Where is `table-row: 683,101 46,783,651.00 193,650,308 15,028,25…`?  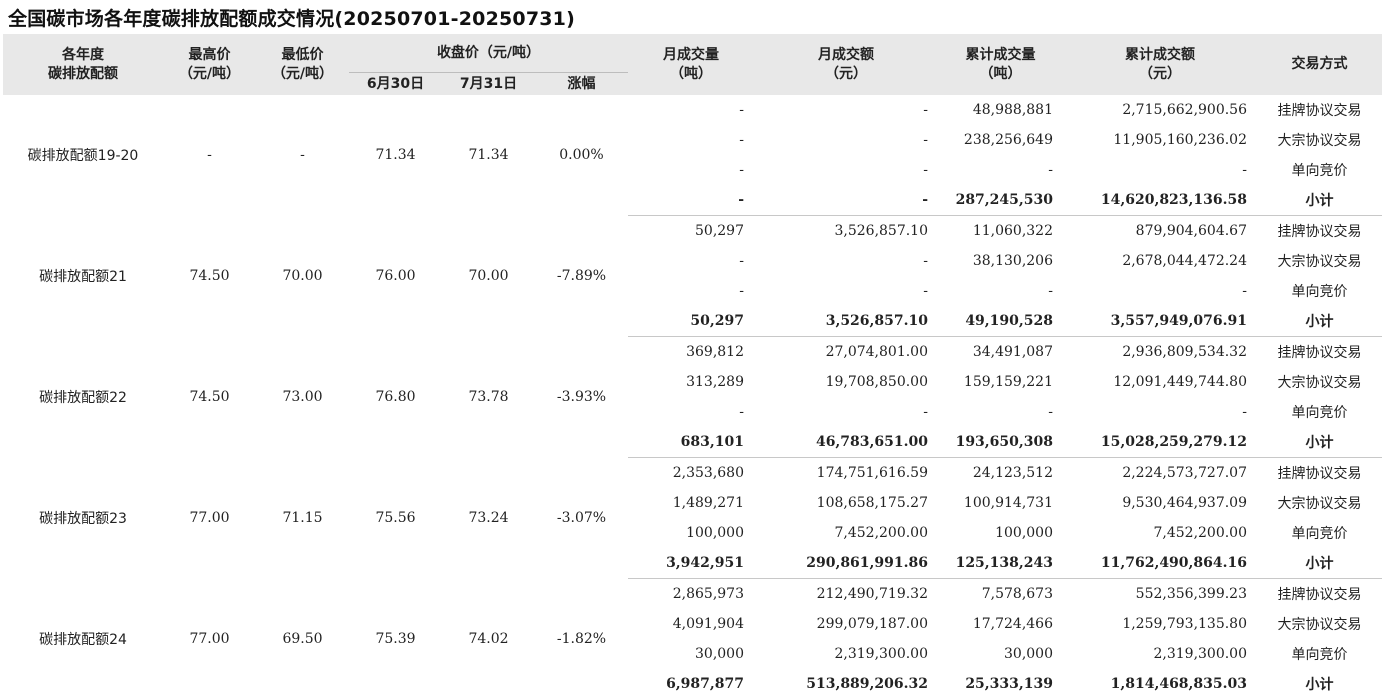
table-row: 683,101 46,783,651.00 193,650,308 15,028,25… is located at coordinates (692, 442).